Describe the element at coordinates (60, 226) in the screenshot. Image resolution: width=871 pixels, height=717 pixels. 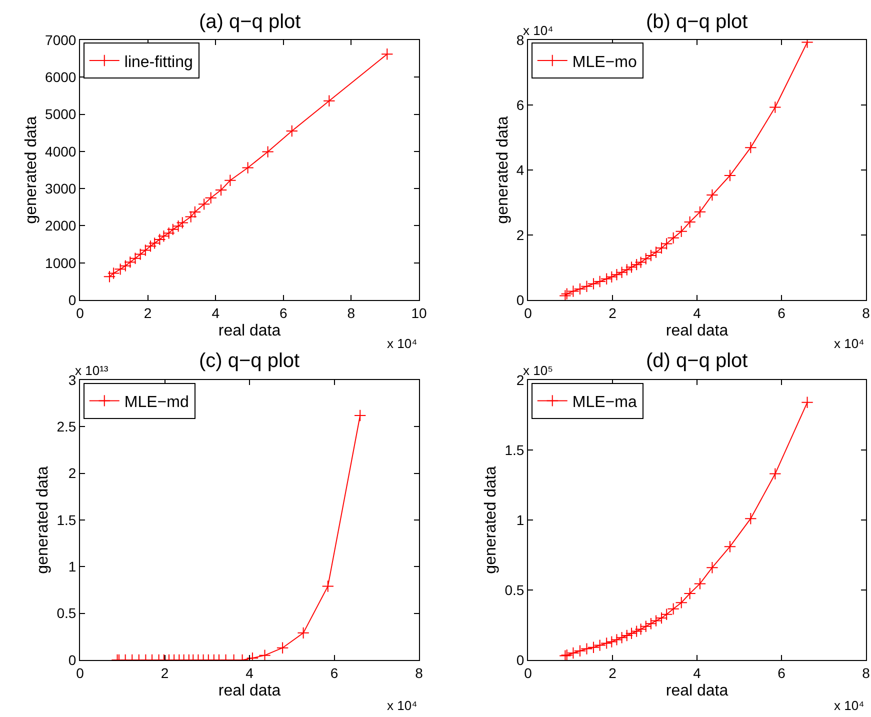
I see `y-tick-label: 2000` at that location.